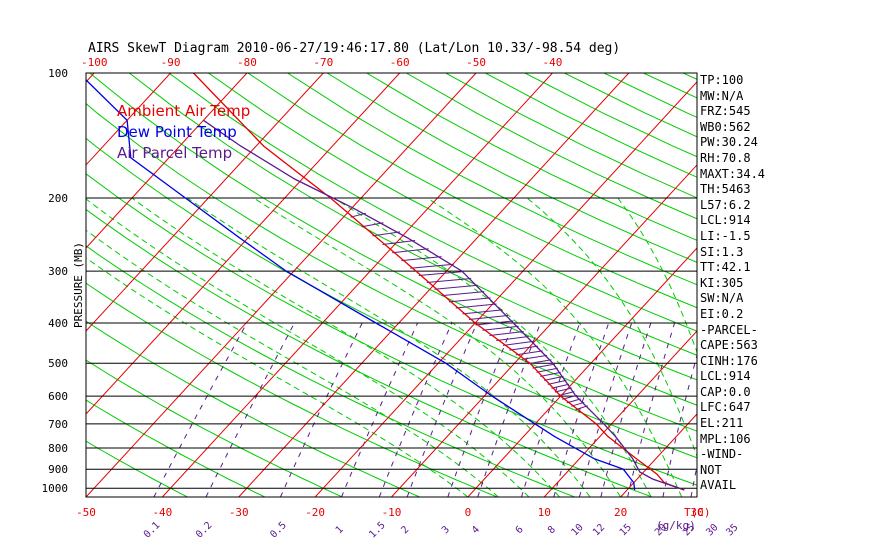 The width and height of the screenshot is (870, 560). Describe the element at coordinates (722, 95) in the screenshot. I see `sounding-index-1: MW:N/A` at that location.